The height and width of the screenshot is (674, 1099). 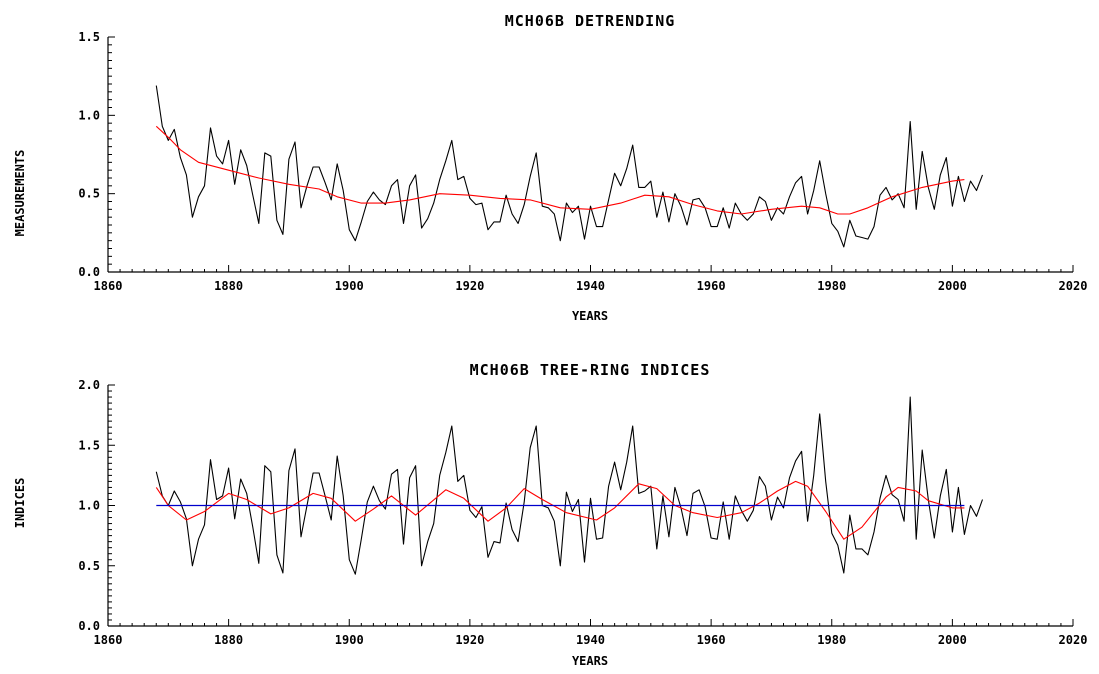 I want to click on y-axis-label: MEASUREMENTS, so click(x=20, y=193).